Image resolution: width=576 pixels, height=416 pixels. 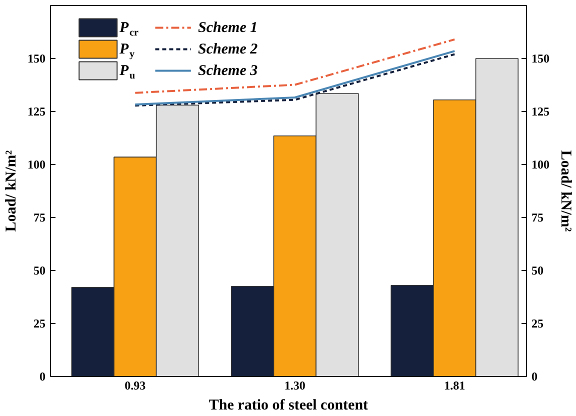 I want to click on y2-tick-label: 125, so click(x=541, y=111).